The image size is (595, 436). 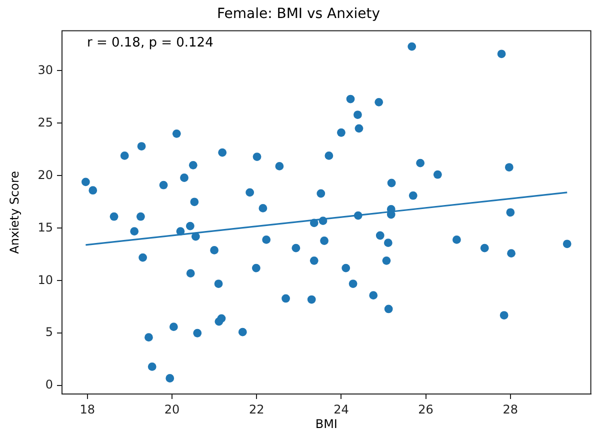 What do you see at coordinates (298, 14) in the screenshot?
I see `chart-title: Female: BMI vs Anxiety` at bounding box center [298, 14].